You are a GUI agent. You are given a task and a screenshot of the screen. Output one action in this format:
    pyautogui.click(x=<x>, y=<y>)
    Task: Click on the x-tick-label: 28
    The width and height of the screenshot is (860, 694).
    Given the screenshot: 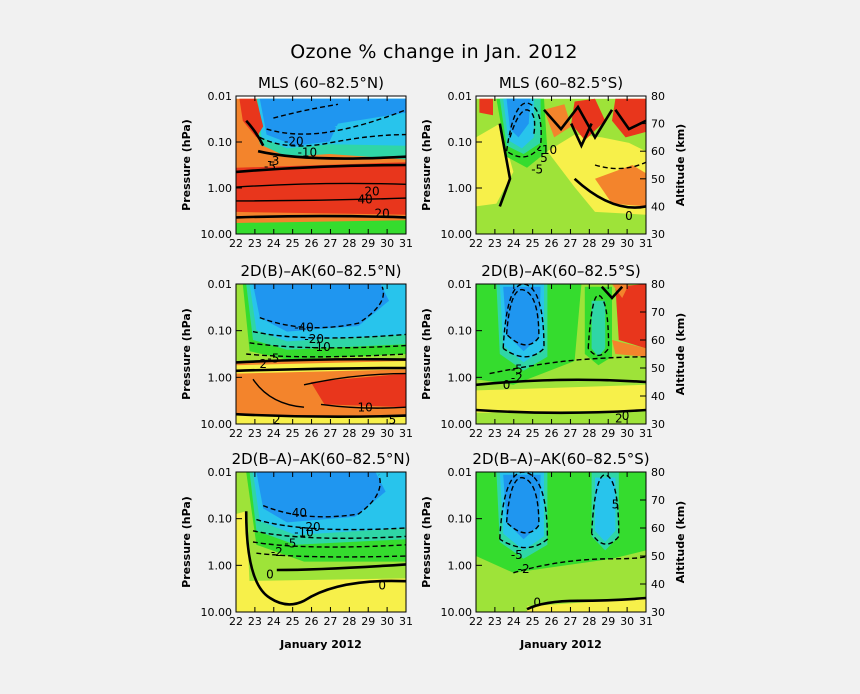 What is the action you would take?
    pyautogui.click(x=349, y=243)
    